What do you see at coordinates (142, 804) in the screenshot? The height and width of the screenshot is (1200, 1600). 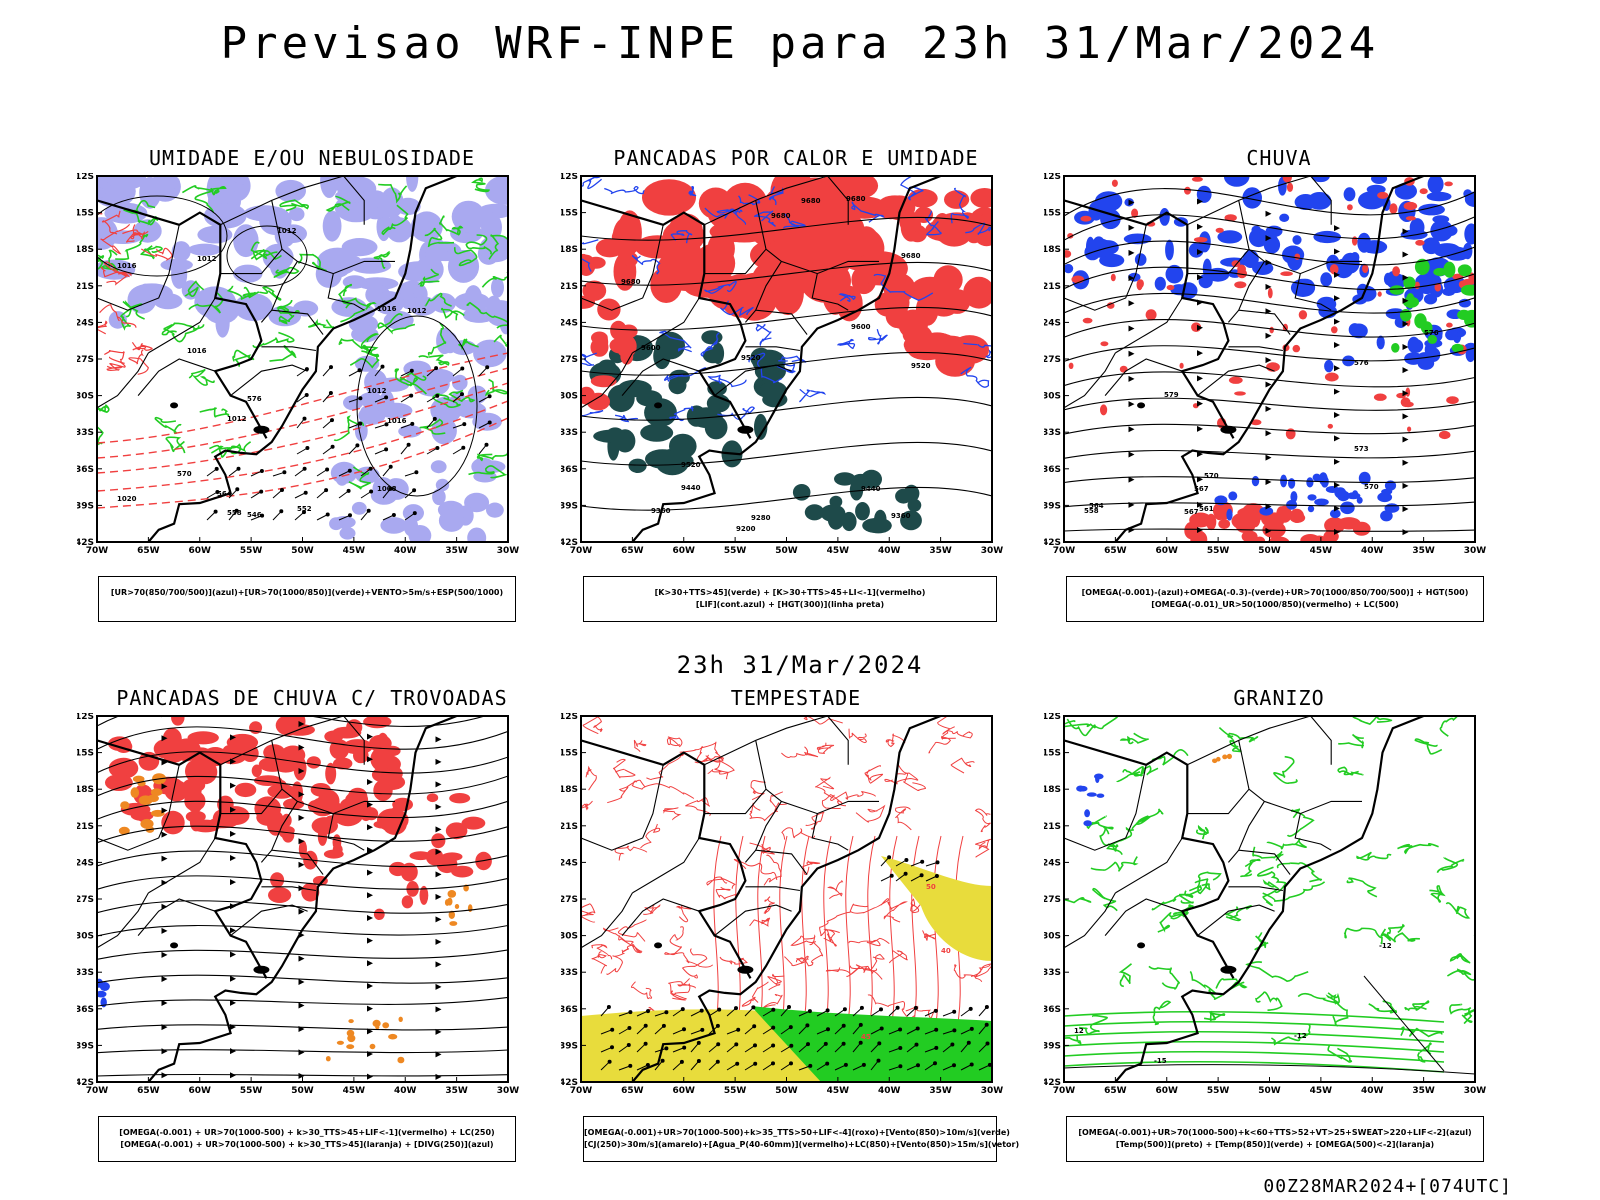 I see `thunder-orange` at bounding box center [142, 804].